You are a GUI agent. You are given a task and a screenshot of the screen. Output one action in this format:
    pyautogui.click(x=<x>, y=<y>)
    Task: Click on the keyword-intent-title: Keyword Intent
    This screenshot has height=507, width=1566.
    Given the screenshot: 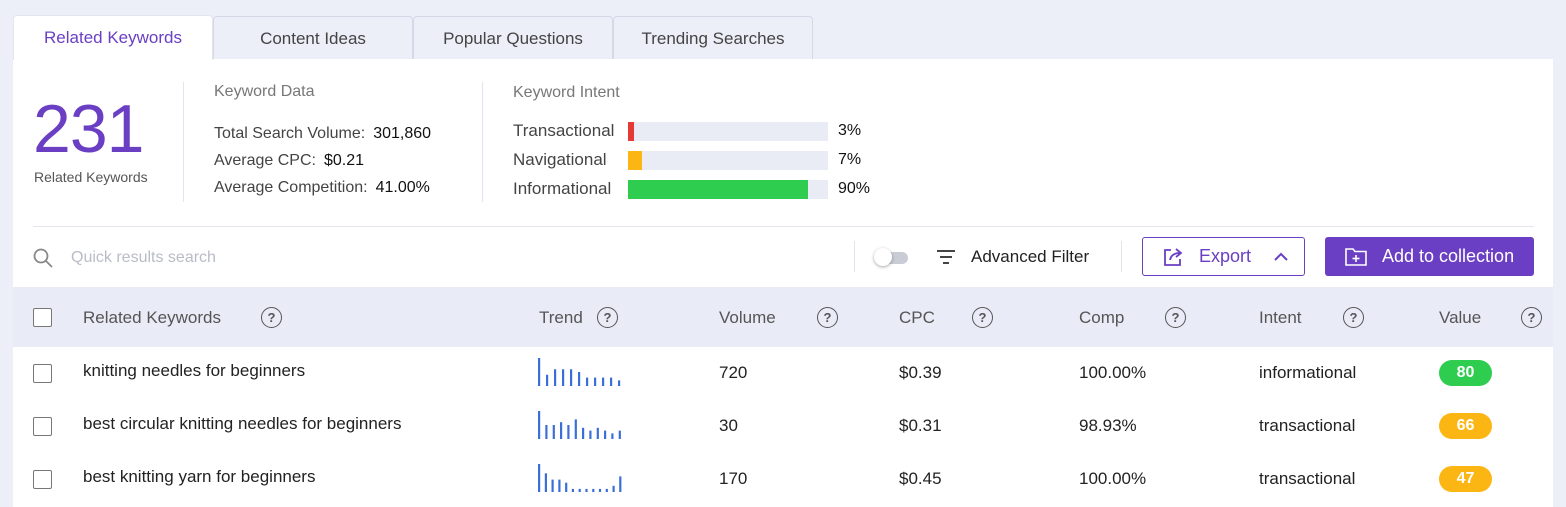 What is the action you would take?
    pyautogui.click(x=566, y=92)
    